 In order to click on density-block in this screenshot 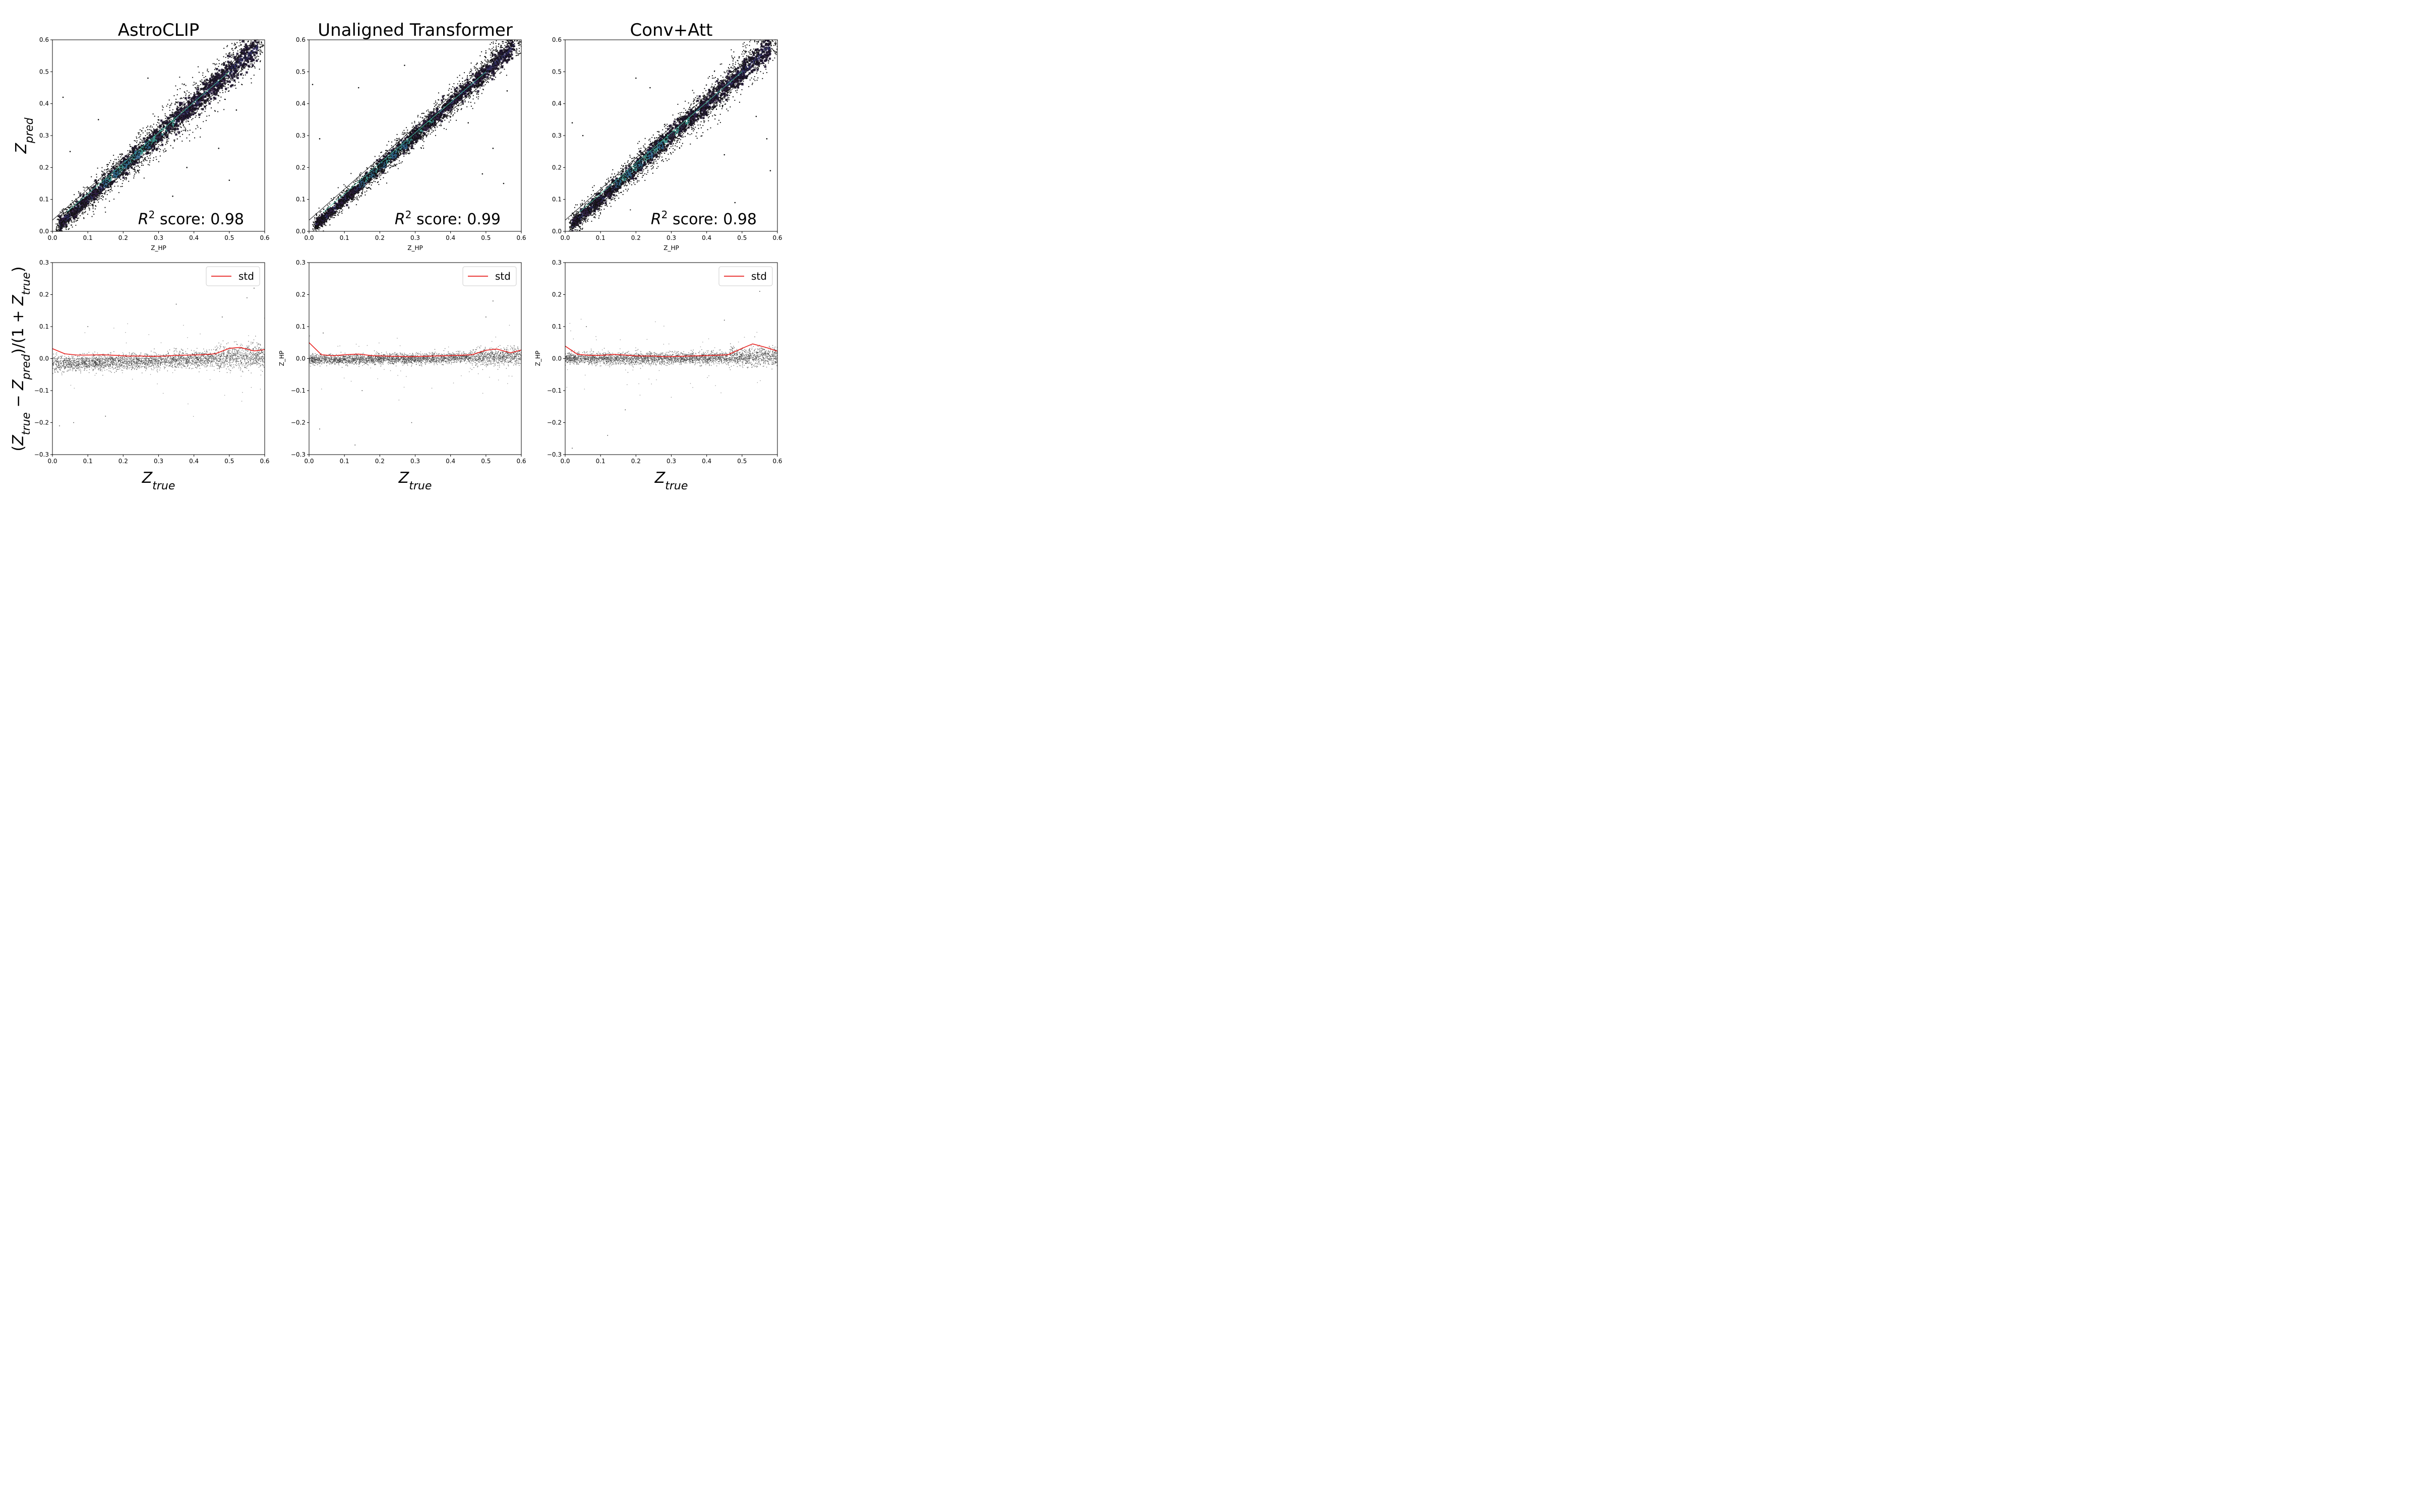, I will do `click(158, 136)`.